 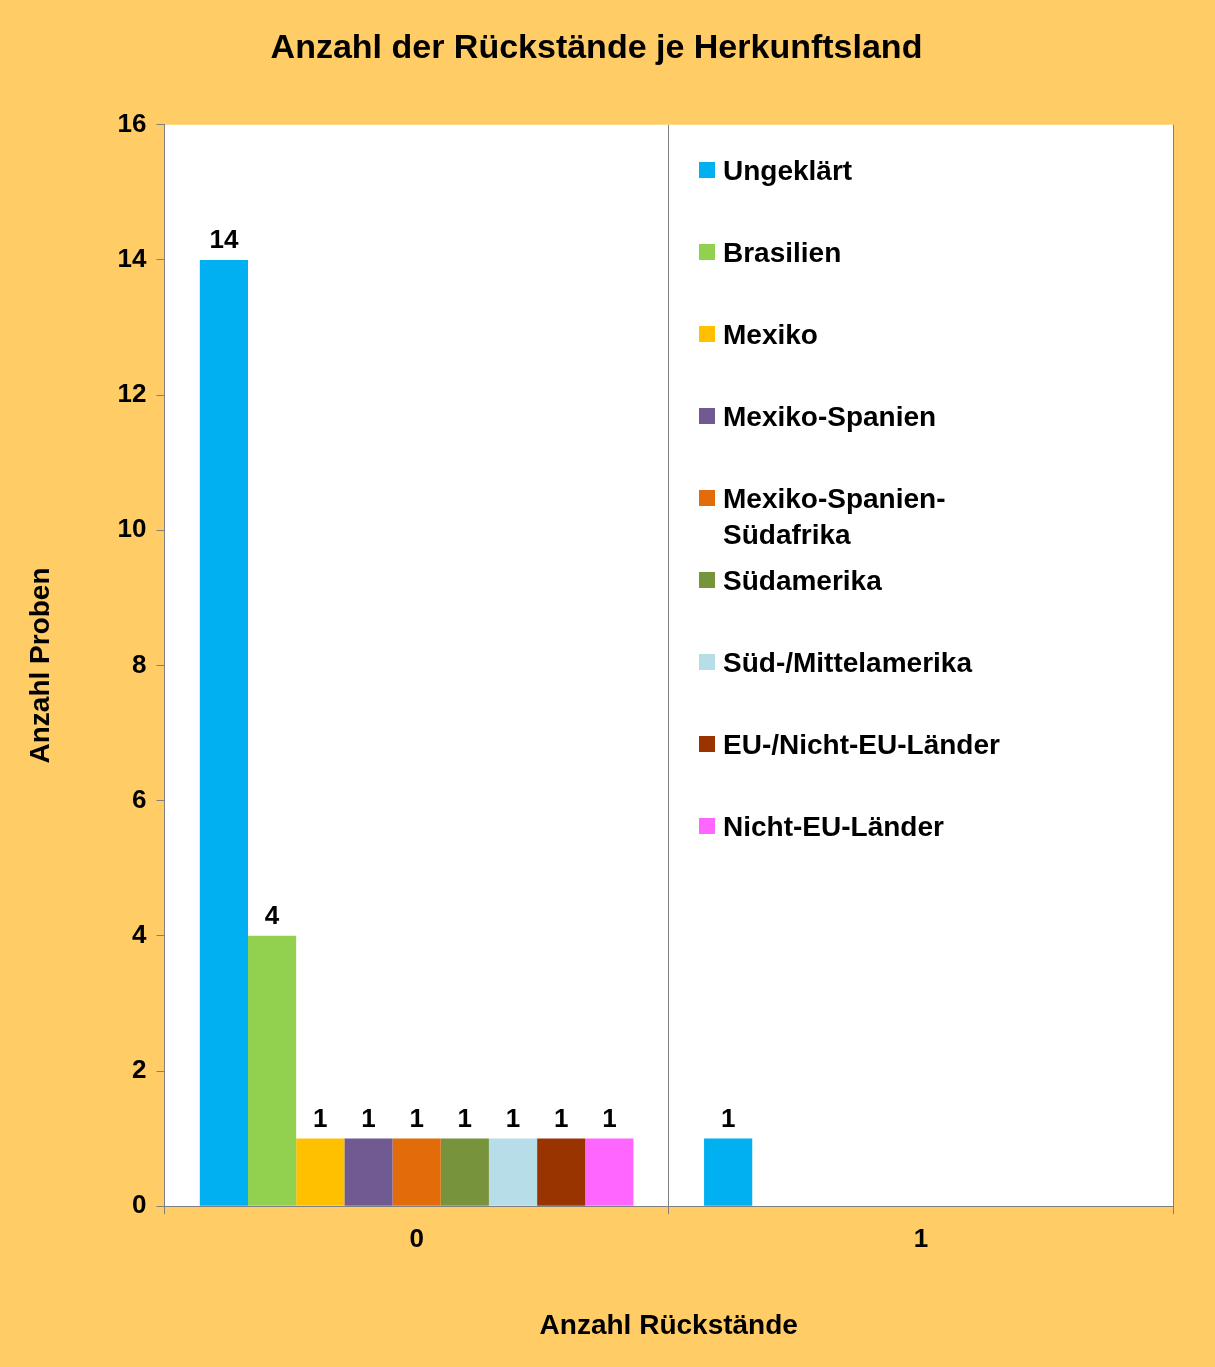 What do you see at coordinates (39, 665) in the screenshot?
I see `y-axis-title: Anzahl Proben` at bounding box center [39, 665].